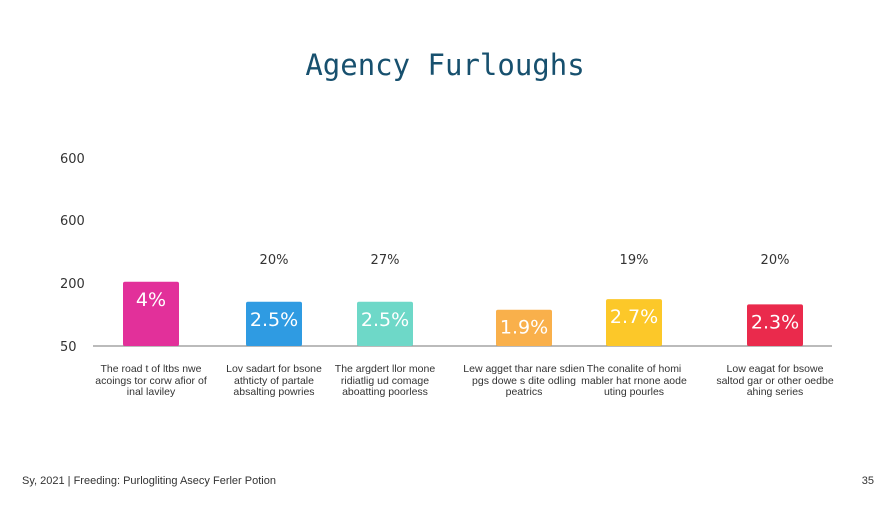  Describe the element at coordinates (72, 284) in the screenshot. I see `y-tick-label: 200` at that location.